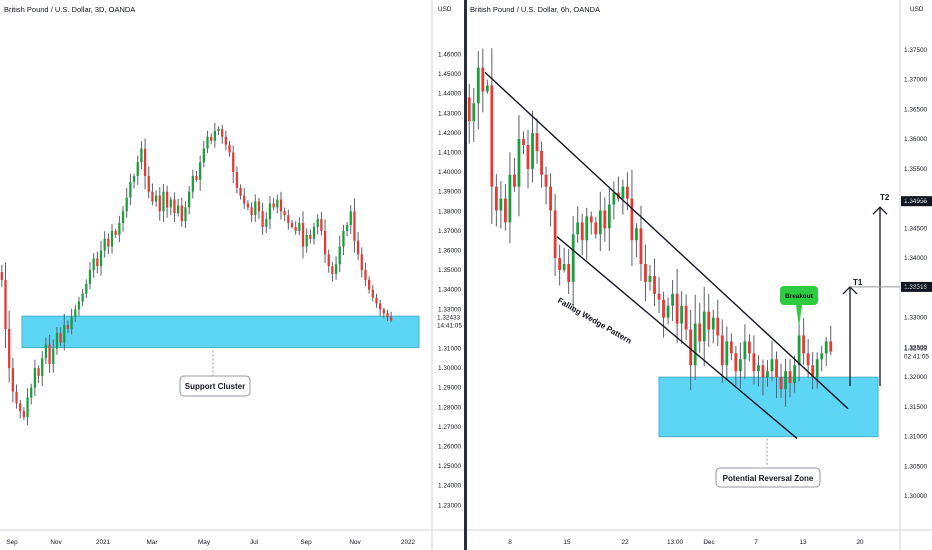 The height and width of the screenshot is (550, 932). What do you see at coordinates (916, 169) in the screenshot?
I see `right-y-tick-4: 1.35500` at bounding box center [916, 169].